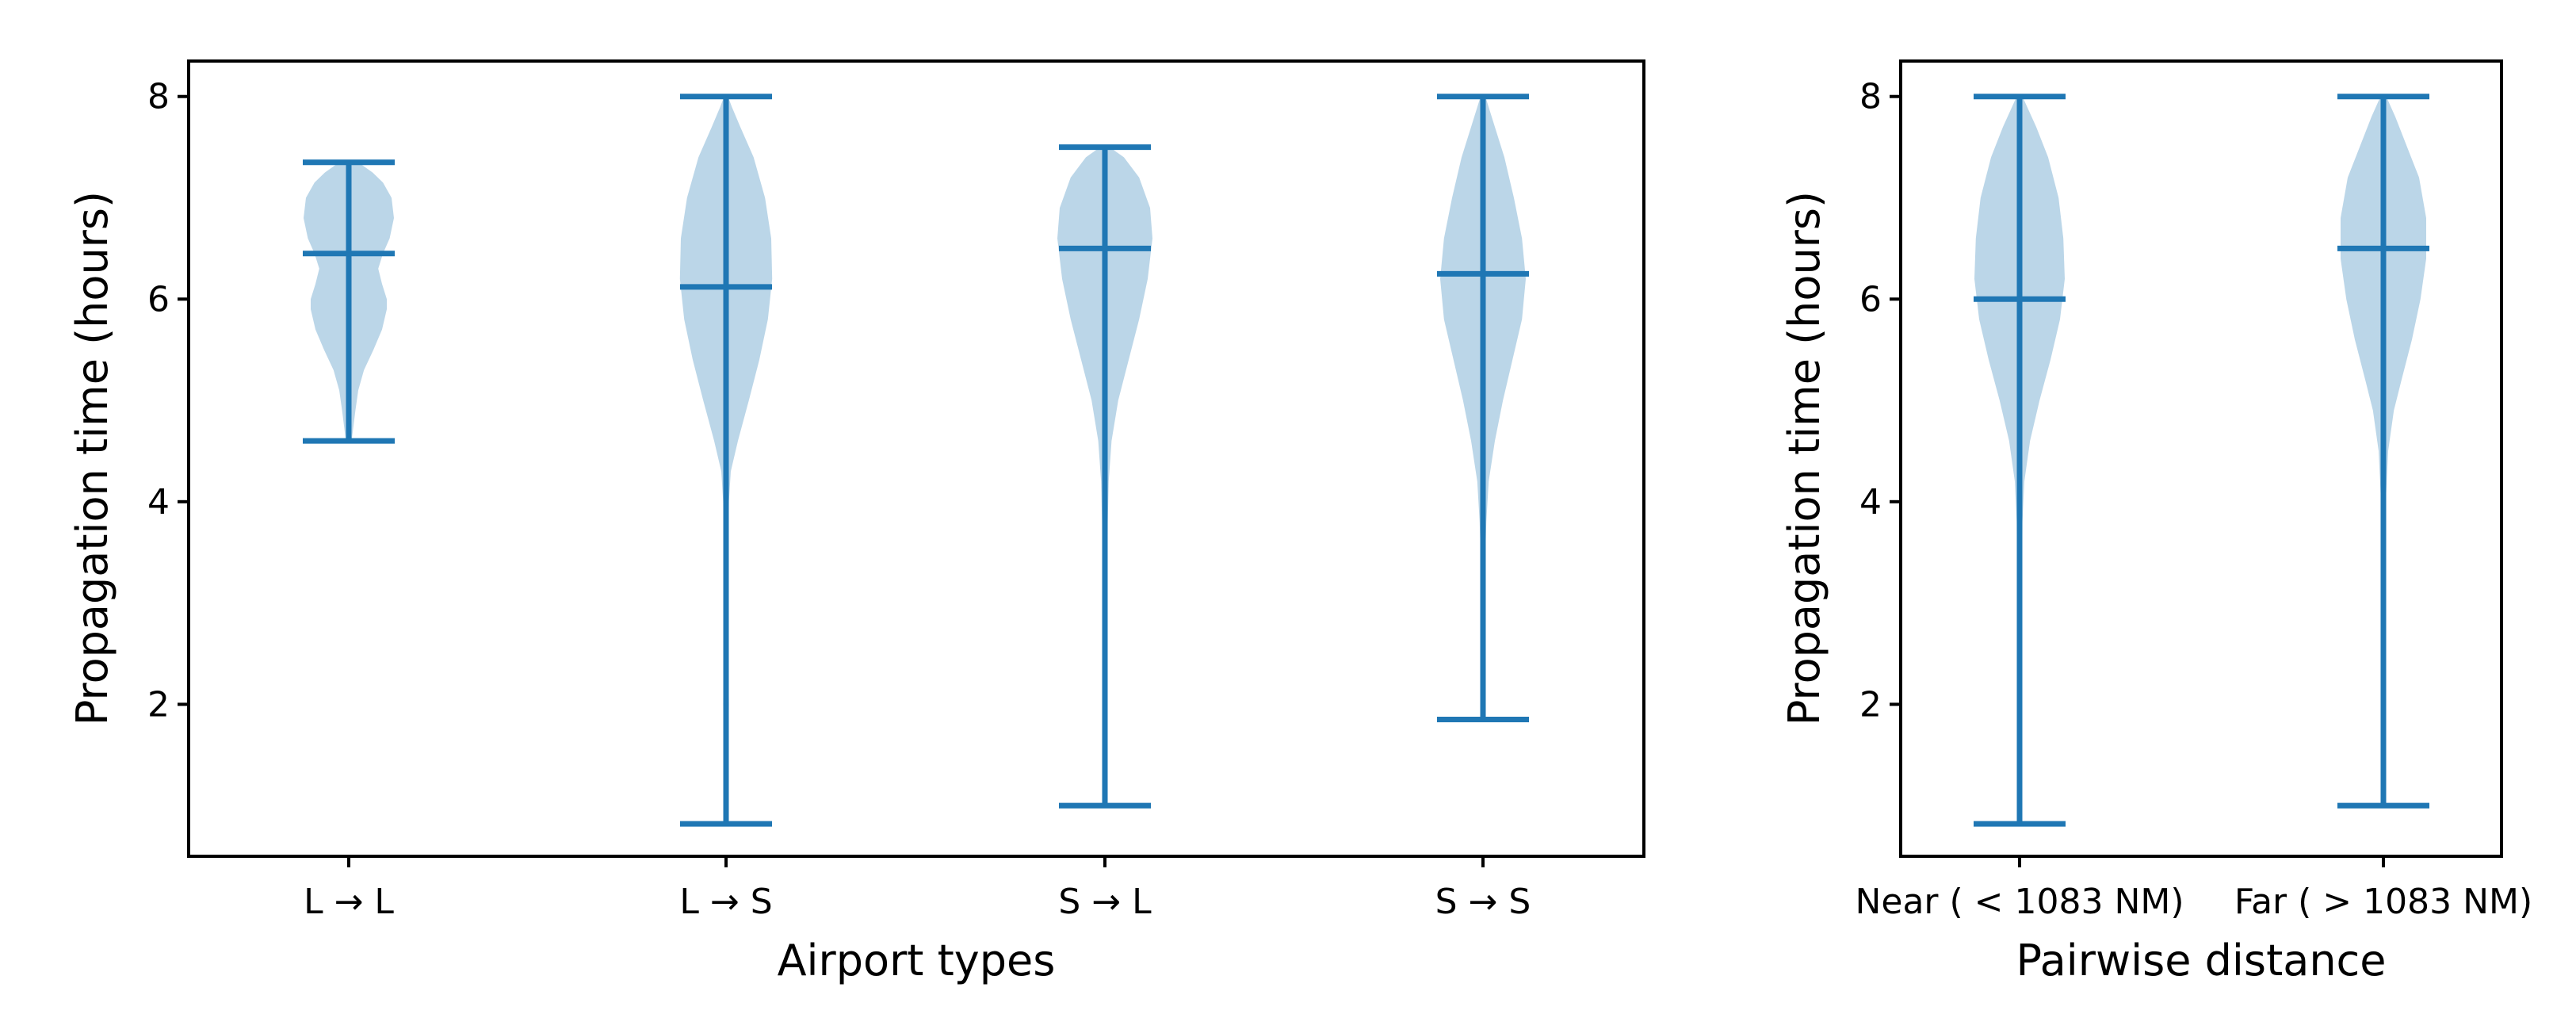 Image resolution: width=2576 pixels, height=1018 pixels. I want to click on airport-types-x-tick-label: L → L, so click(349, 902).